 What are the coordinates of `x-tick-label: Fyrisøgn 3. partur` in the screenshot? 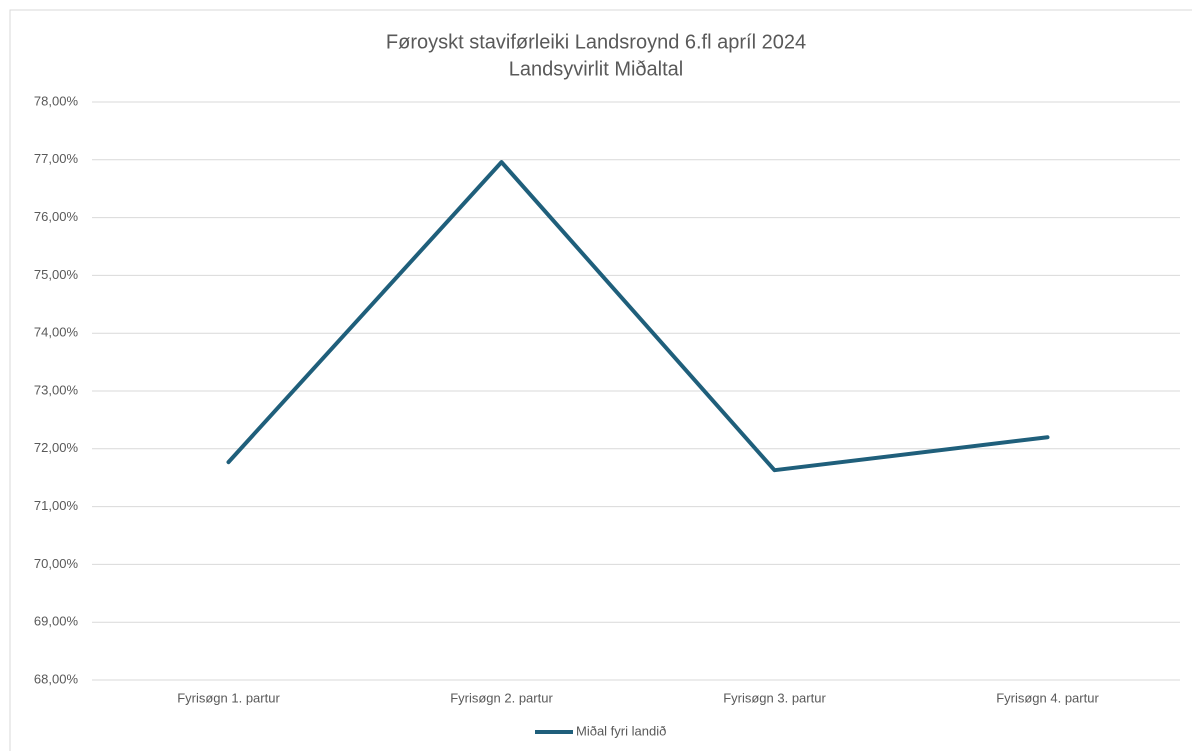 It's located at (774, 697).